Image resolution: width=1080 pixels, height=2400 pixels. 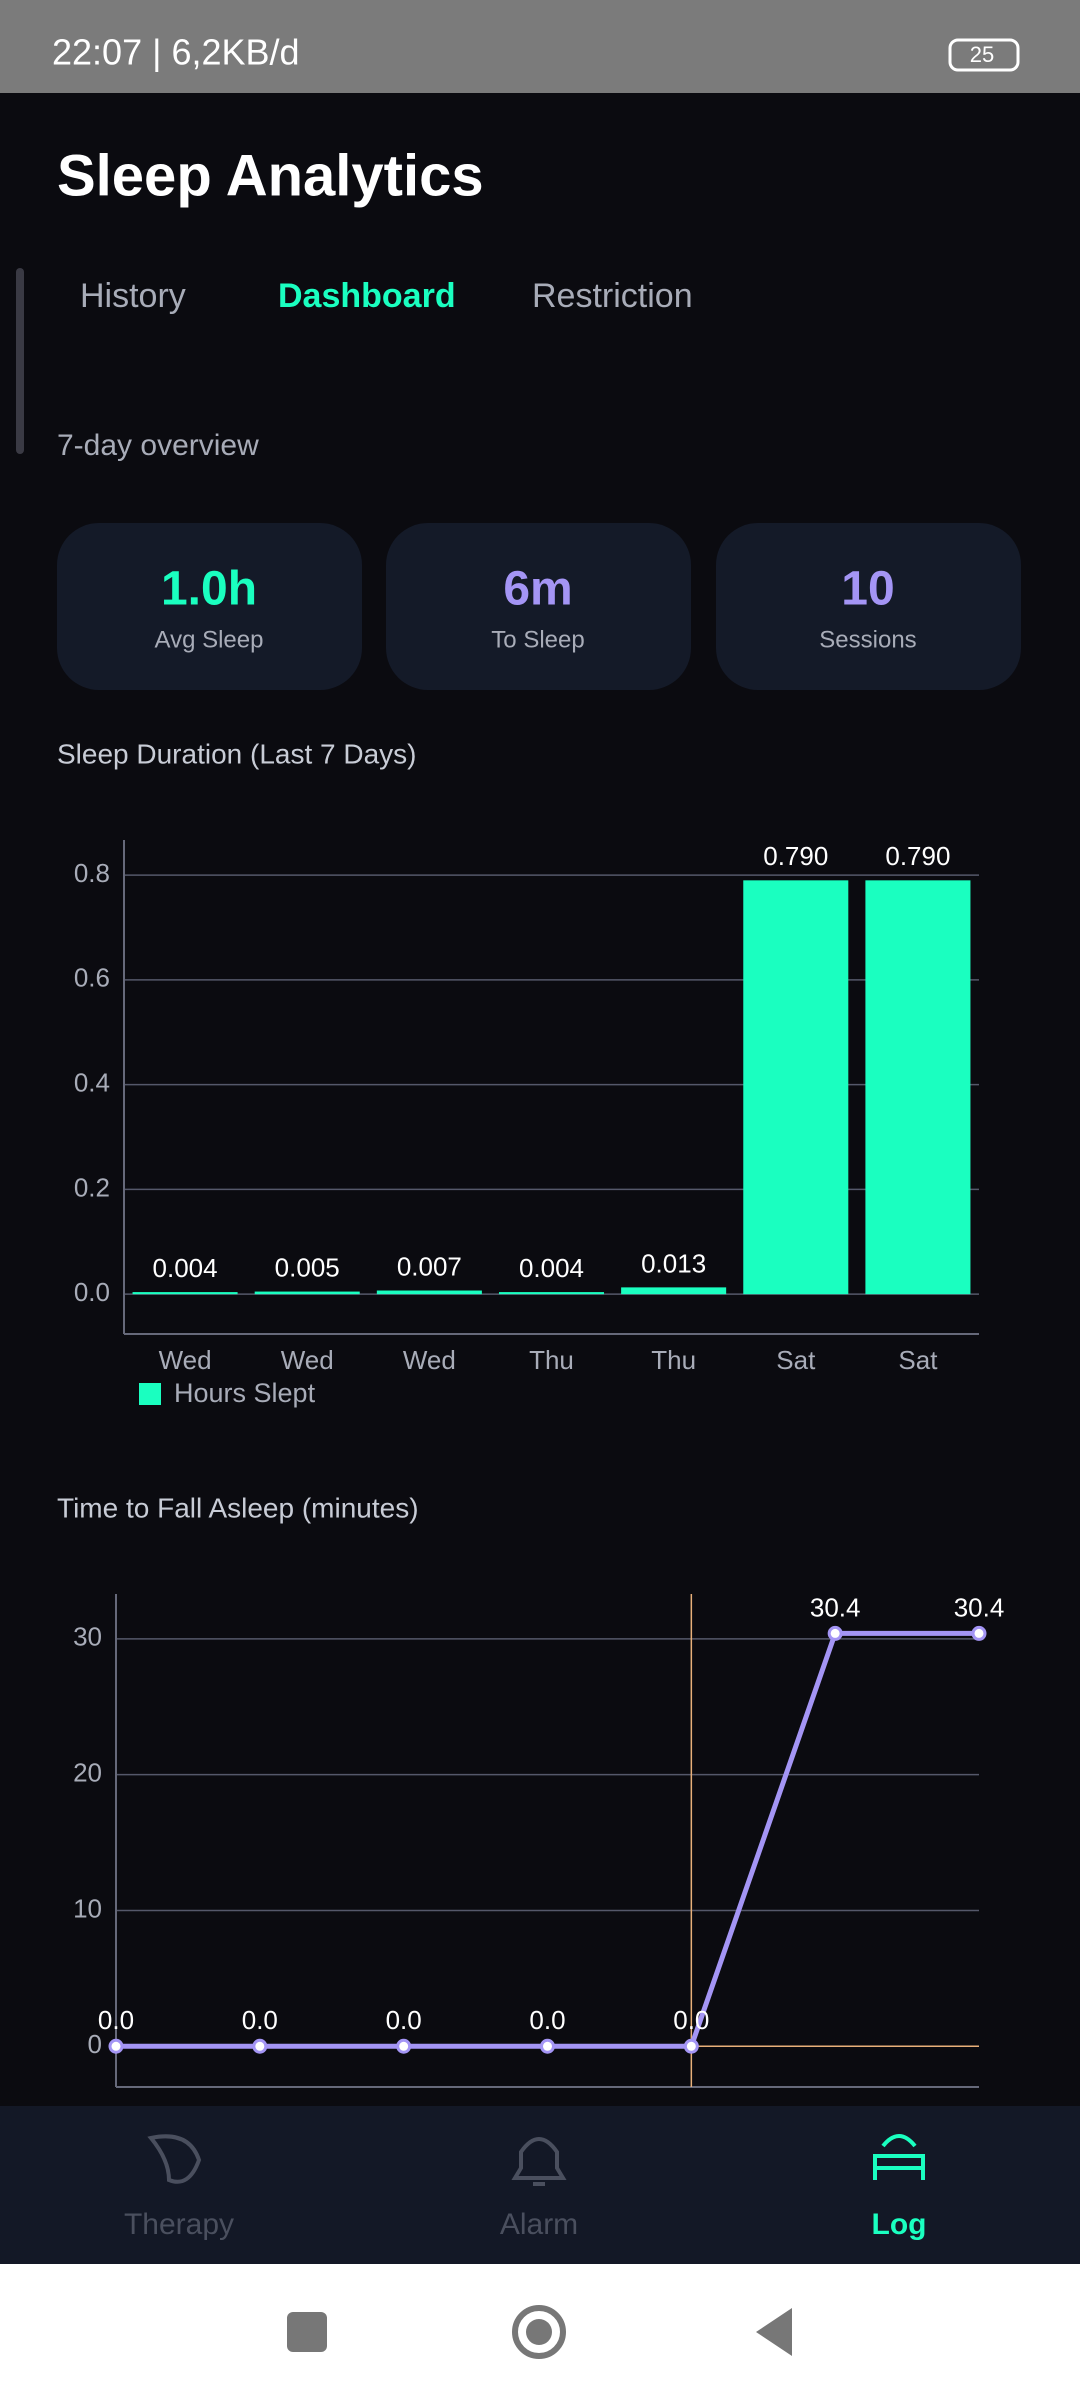 What do you see at coordinates (547, 1839) in the screenshot?
I see `line-series` at bounding box center [547, 1839].